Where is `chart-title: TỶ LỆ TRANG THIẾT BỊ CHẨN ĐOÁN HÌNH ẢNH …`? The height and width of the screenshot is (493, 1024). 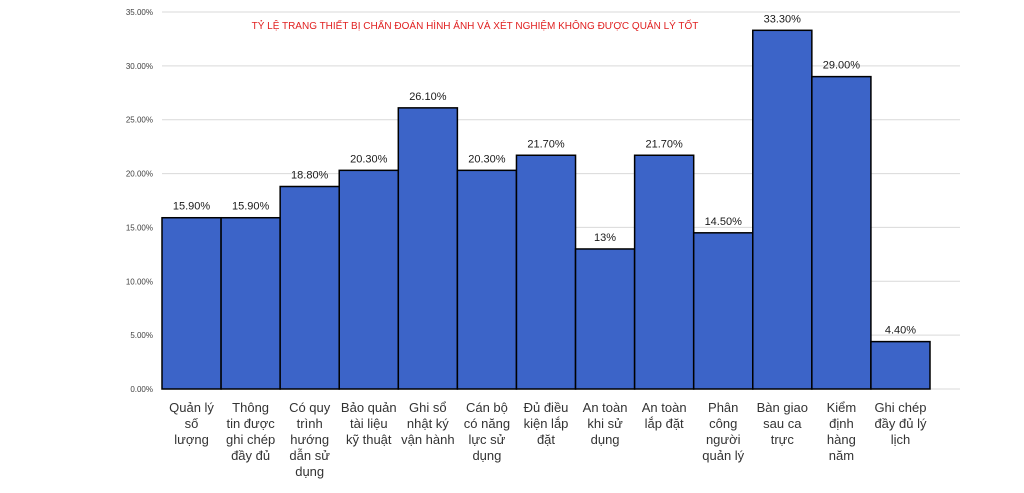 chart-title: TỶ LỆ TRANG THIẾT BỊ CHẨN ĐOÁN HÌNH ẢNH … is located at coordinates (475, 25).